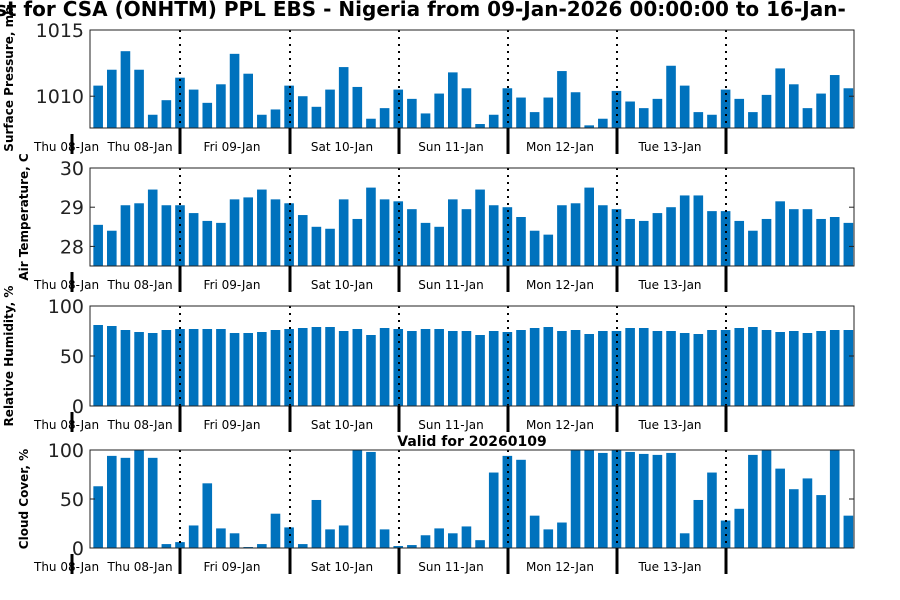 This screenshot has height=600, width=900. Describe the element at coordinates (232, 147) in the screenshot. I see `x-day-label: Fri 09-Jan` at that location.